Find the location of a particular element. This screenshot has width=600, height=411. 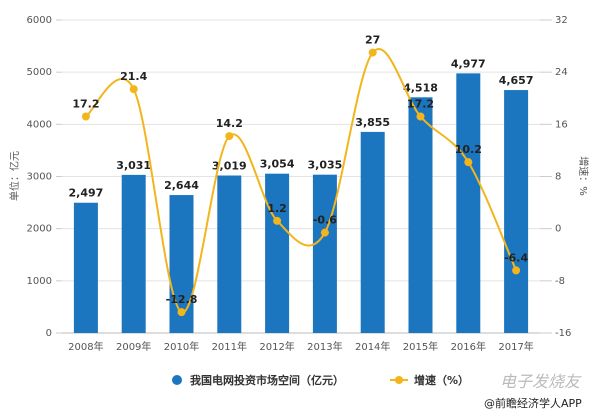

x-tick-label: 2016年 is located at coordinates (468, 346).